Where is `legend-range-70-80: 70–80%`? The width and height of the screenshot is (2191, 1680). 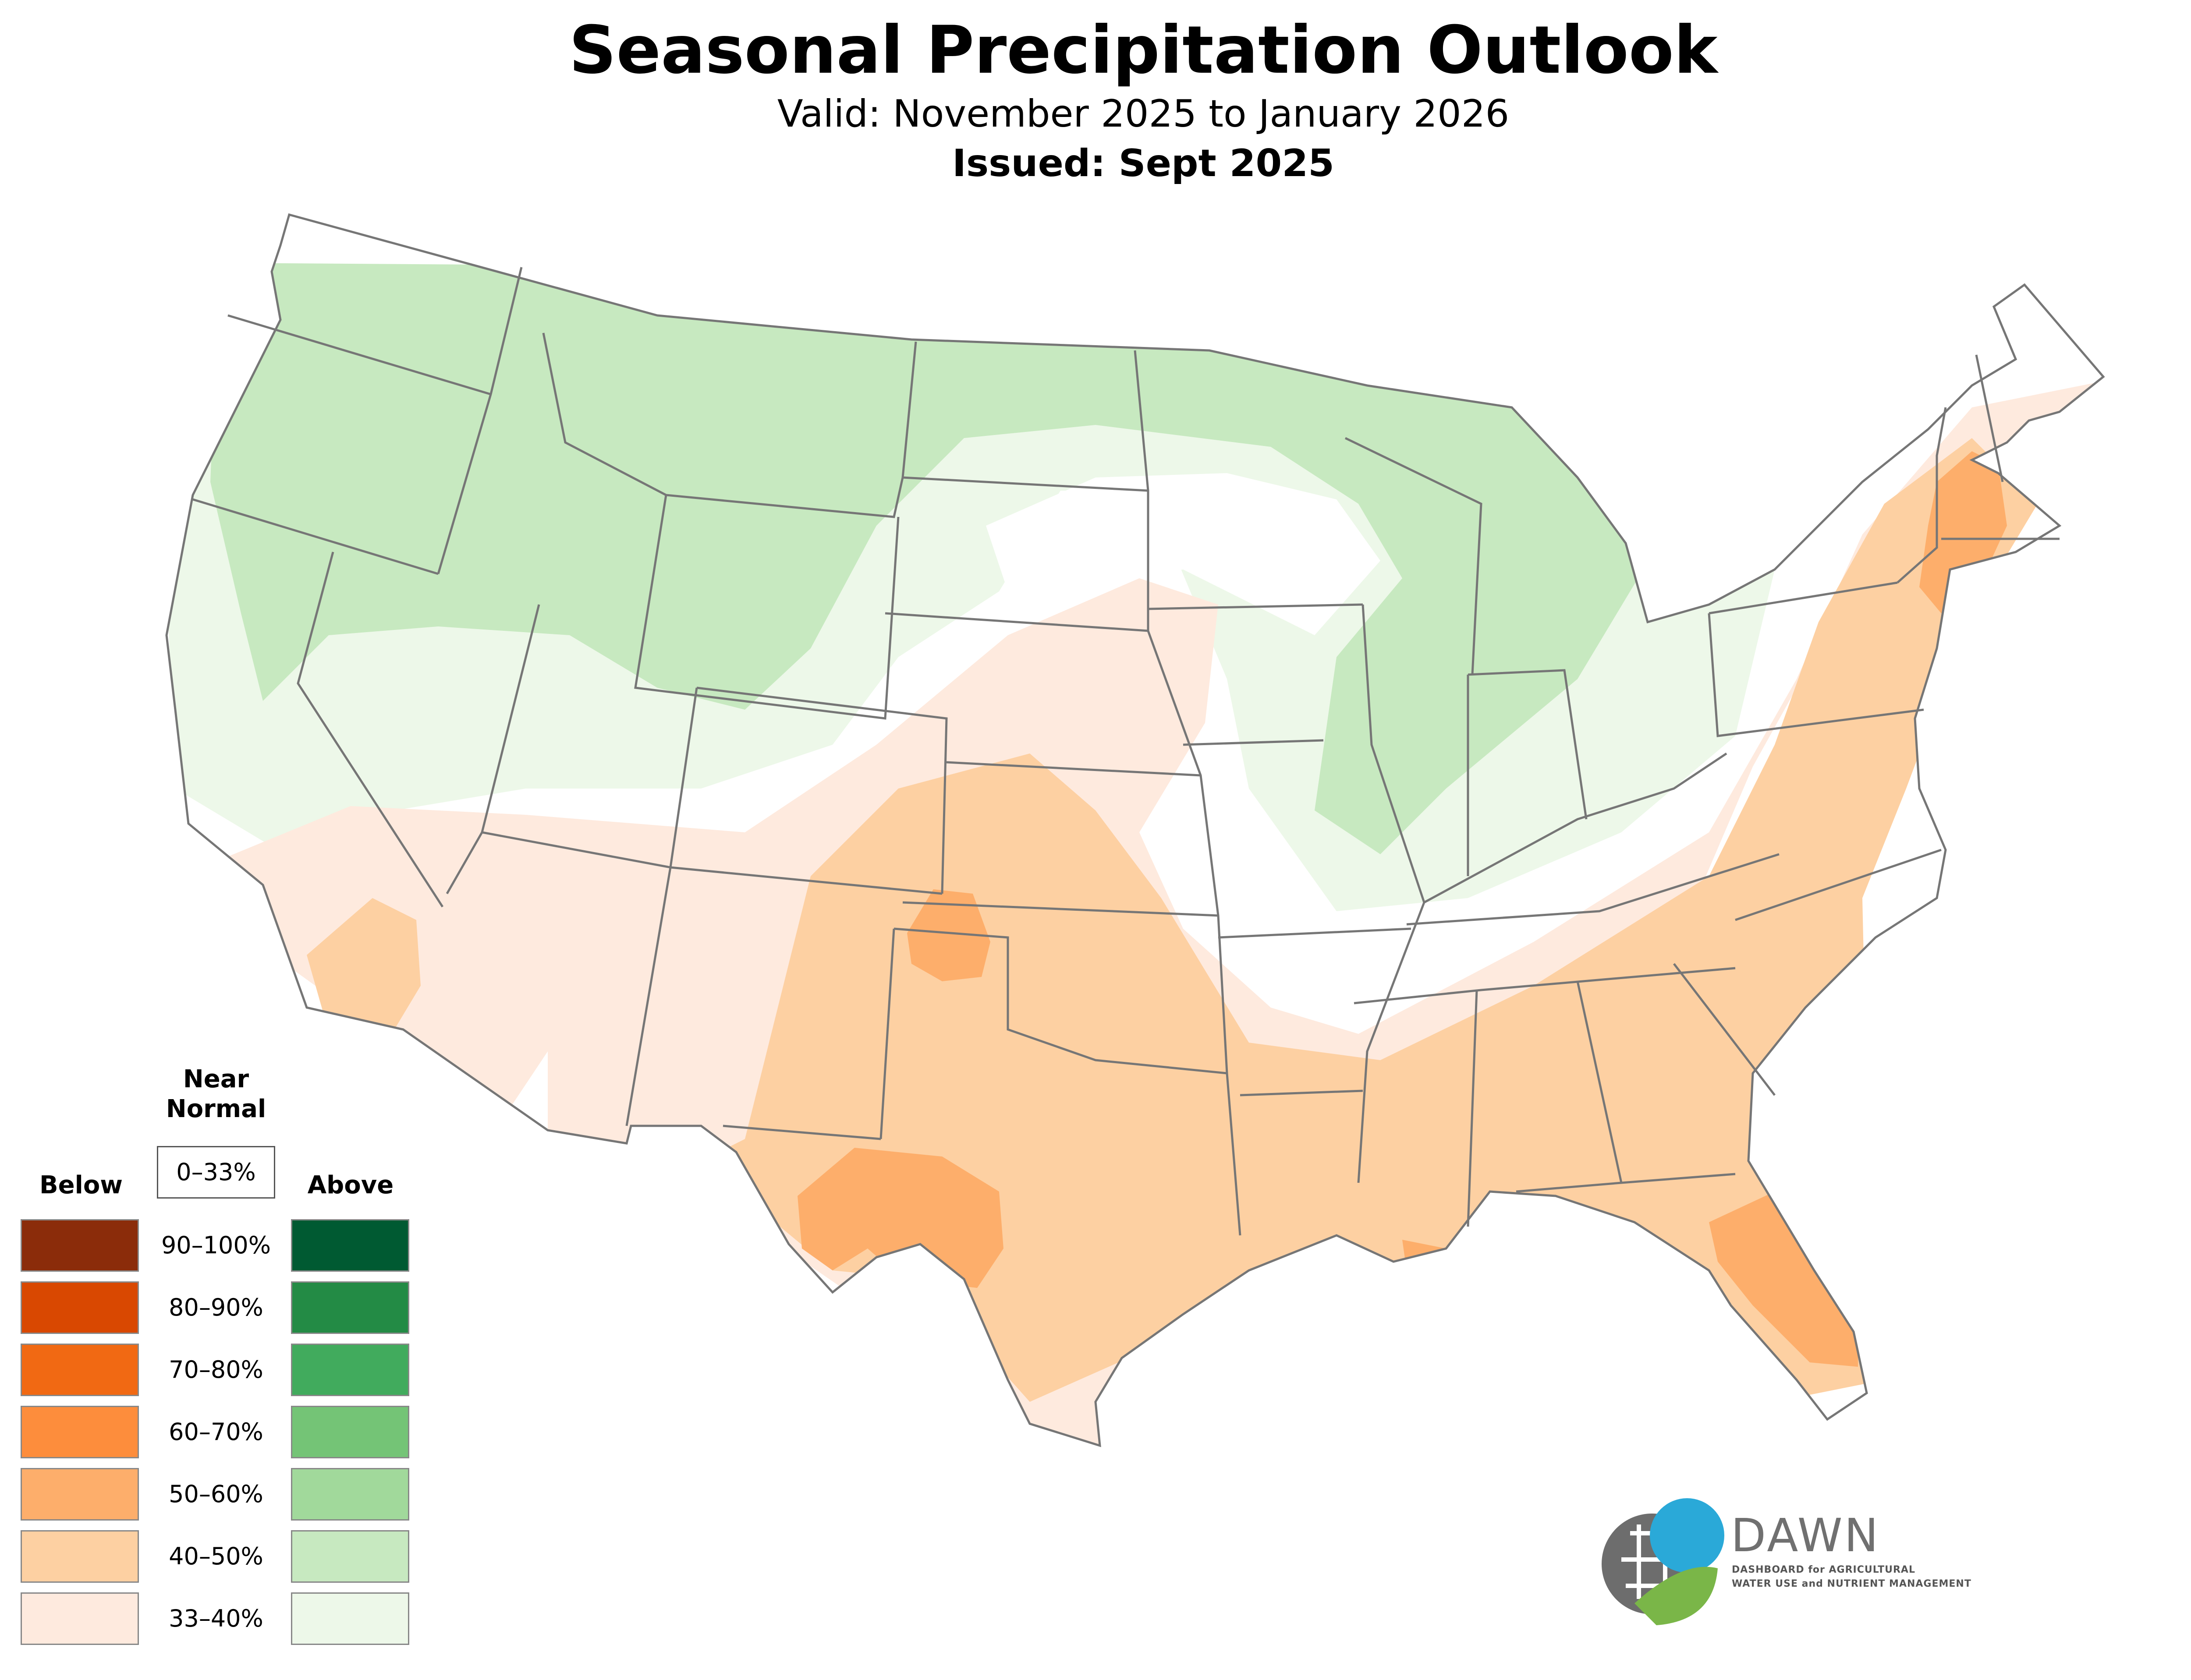 legend-range-70-80: 70–80% is located at coordinates (216, 1369).